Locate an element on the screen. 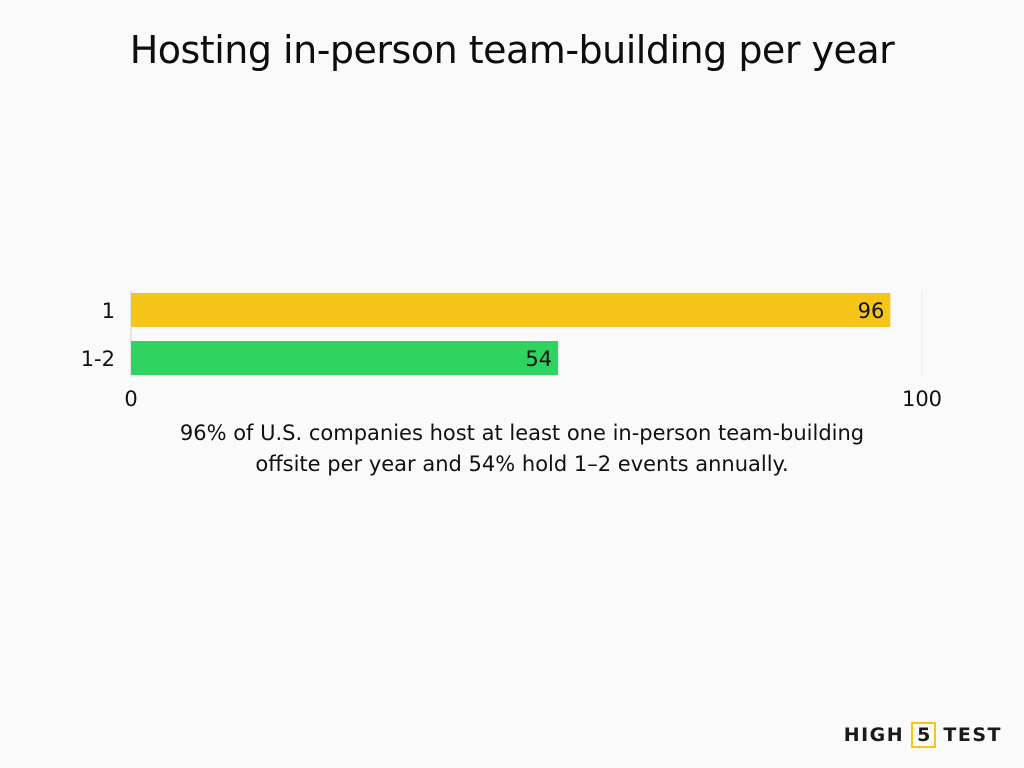 This screenshot has height=768, width=1024. brand-word-test: TEST is located at coordinates (972, 735).